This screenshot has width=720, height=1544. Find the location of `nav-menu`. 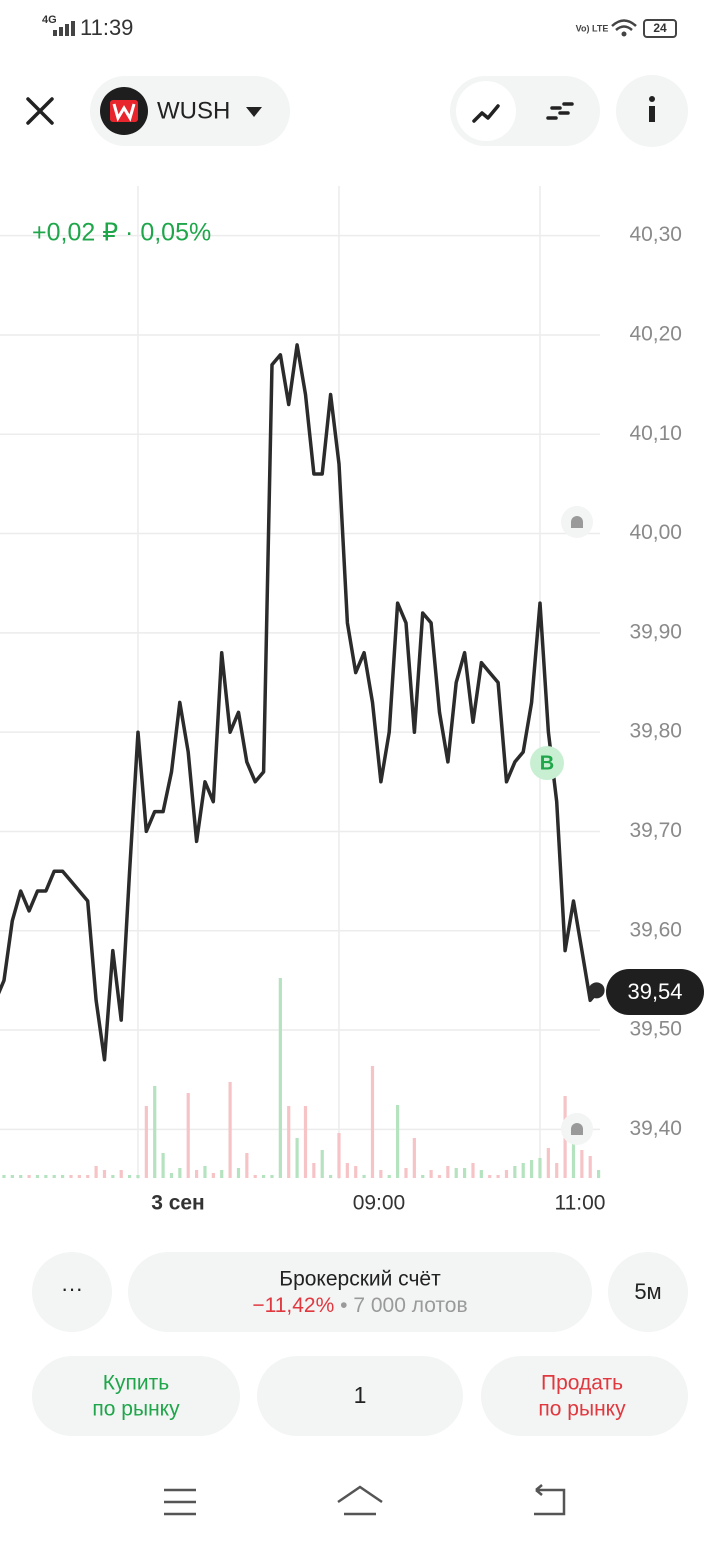

nav-menu is located at coordinates (180, 1502).